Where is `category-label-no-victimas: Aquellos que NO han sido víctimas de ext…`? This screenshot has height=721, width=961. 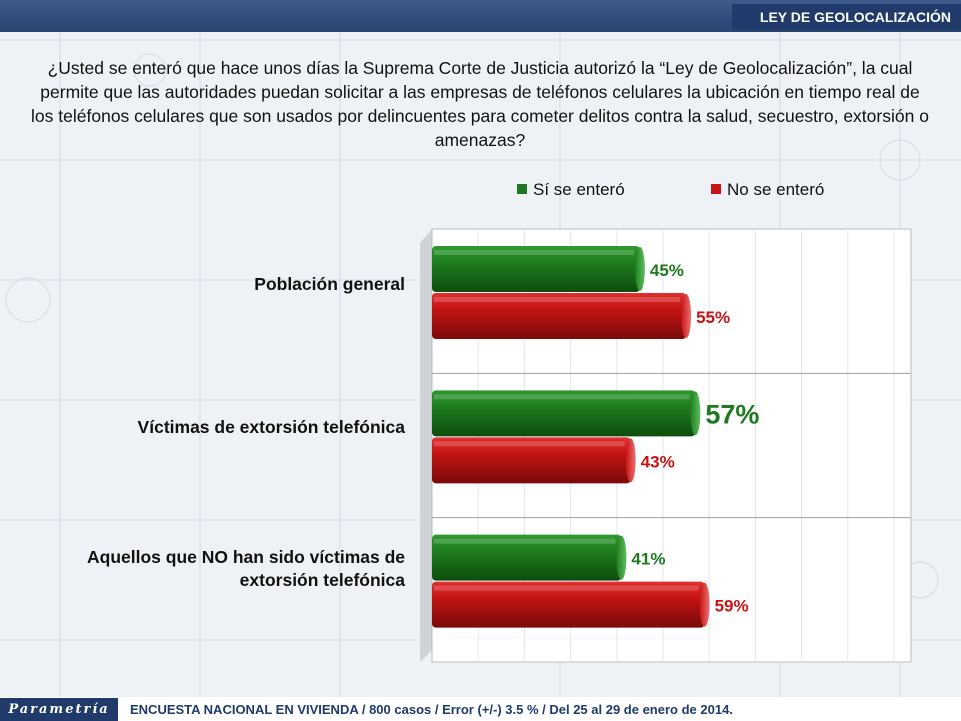 category-label-no-victimas: Aquellos que NO han sido víctimas de ext… is located at coordinates (246, 568).